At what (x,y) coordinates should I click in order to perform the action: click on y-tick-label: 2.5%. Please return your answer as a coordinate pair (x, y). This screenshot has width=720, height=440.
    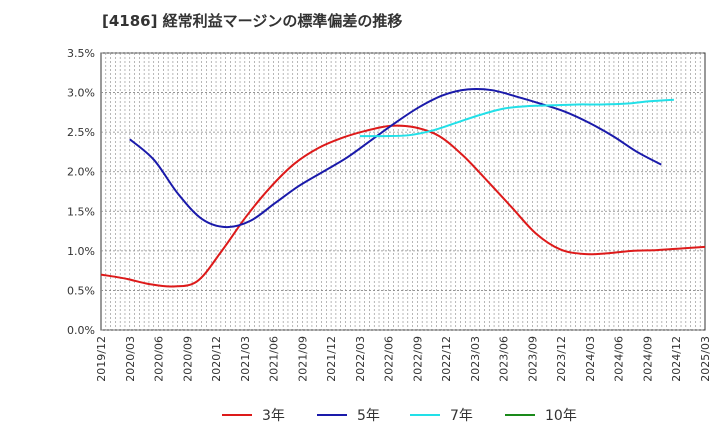
    Looking at the image, I should click on (81, 132).